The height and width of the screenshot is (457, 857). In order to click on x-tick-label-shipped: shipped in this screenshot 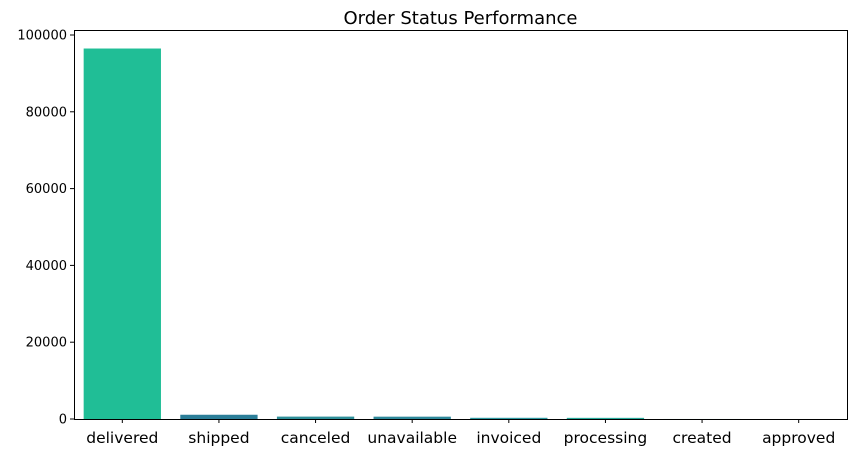, I will do `click(218, 438)`.